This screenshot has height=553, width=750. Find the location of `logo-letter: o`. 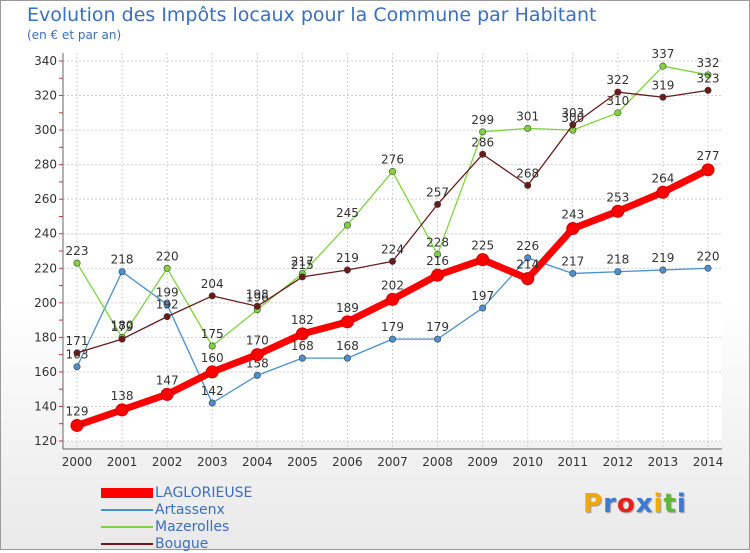

logo-letter: o is located at coordinates (626, 504).